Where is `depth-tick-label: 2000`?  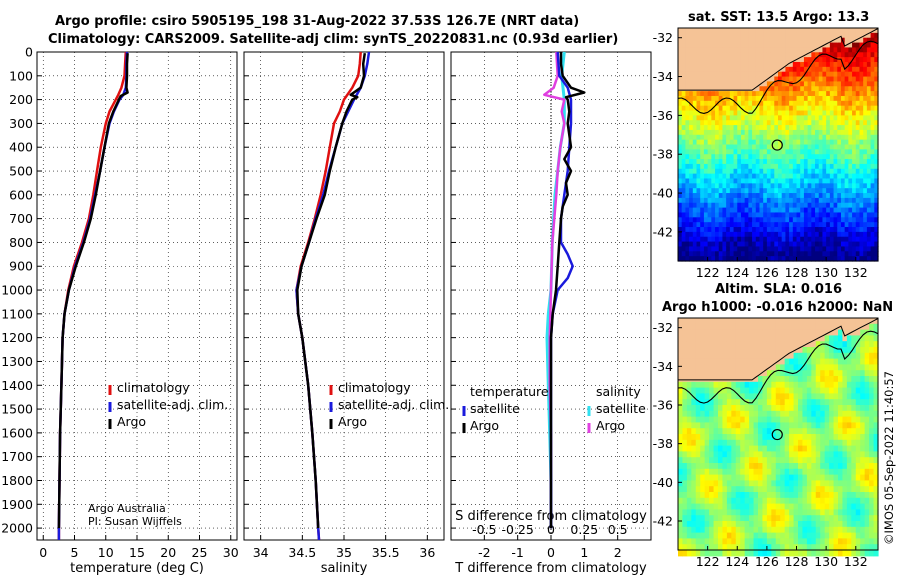
depth-tick-label: 2000 is located at coordinates (17, 528).